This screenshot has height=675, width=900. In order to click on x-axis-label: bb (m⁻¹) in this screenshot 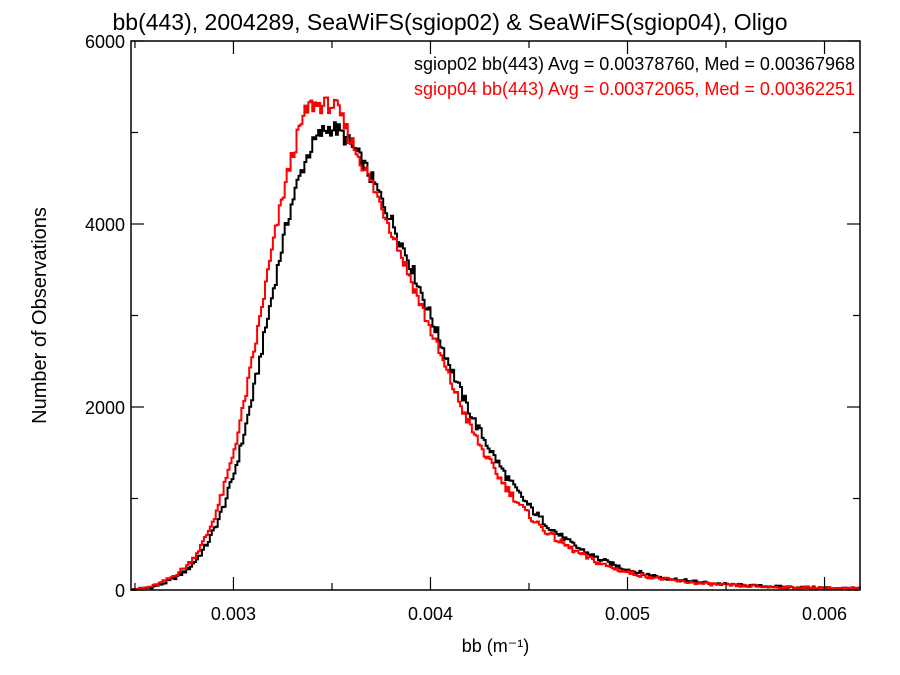, I will do `click(496, 646)`.